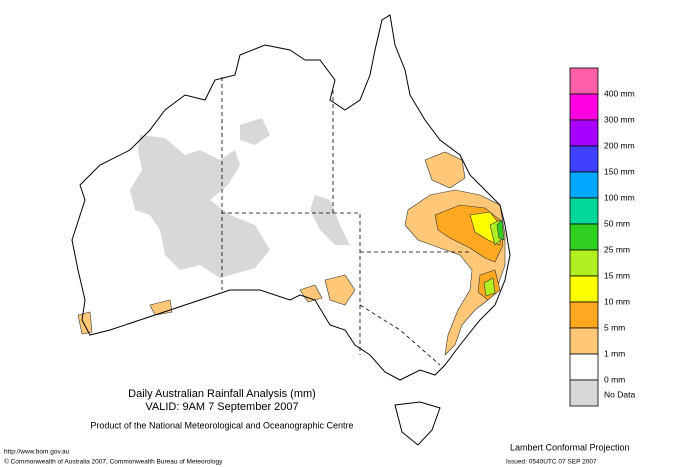 This screenshot has height=467, width=680. What do you see at coordinates (311, 293) in the screenshot?
I see `rain-sa-west` at bounding box center [311, 293].